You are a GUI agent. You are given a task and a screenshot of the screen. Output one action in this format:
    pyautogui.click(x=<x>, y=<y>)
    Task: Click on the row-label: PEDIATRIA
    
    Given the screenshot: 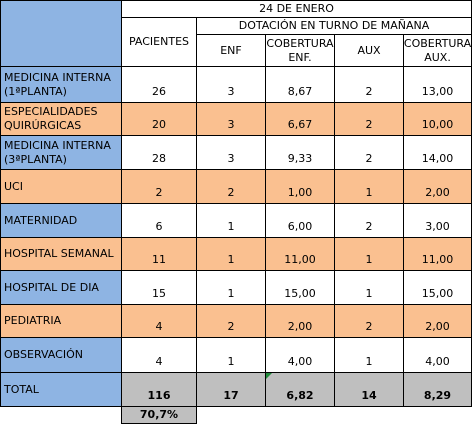 What is the action you would take?
    pyautogui.click(x=61, y=321)
    